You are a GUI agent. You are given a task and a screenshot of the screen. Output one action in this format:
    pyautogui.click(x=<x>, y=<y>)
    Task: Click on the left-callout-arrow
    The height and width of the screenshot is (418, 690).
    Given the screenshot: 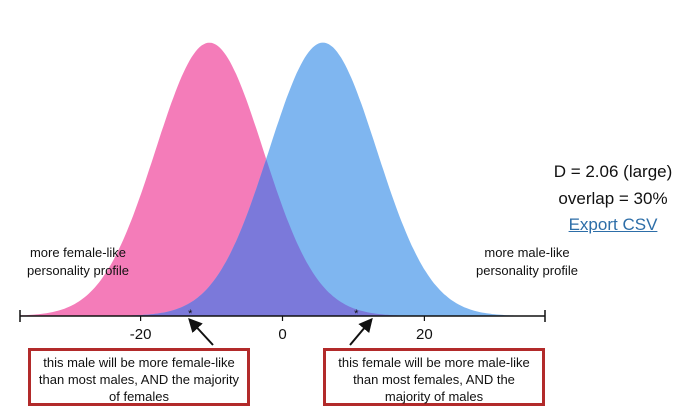 What is the action you would take?
    pyautogui.click(x=201, y=331)
    